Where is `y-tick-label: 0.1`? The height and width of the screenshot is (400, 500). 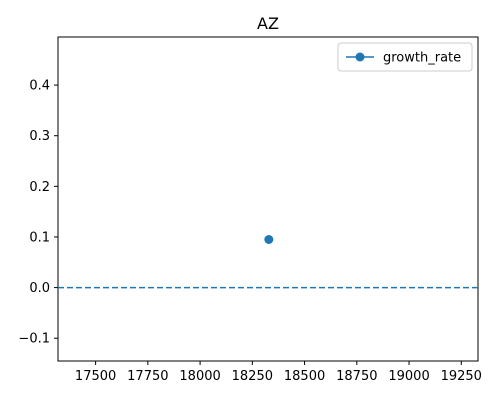
y-tick-label: 0.1 is located at coordinates (39, 237).